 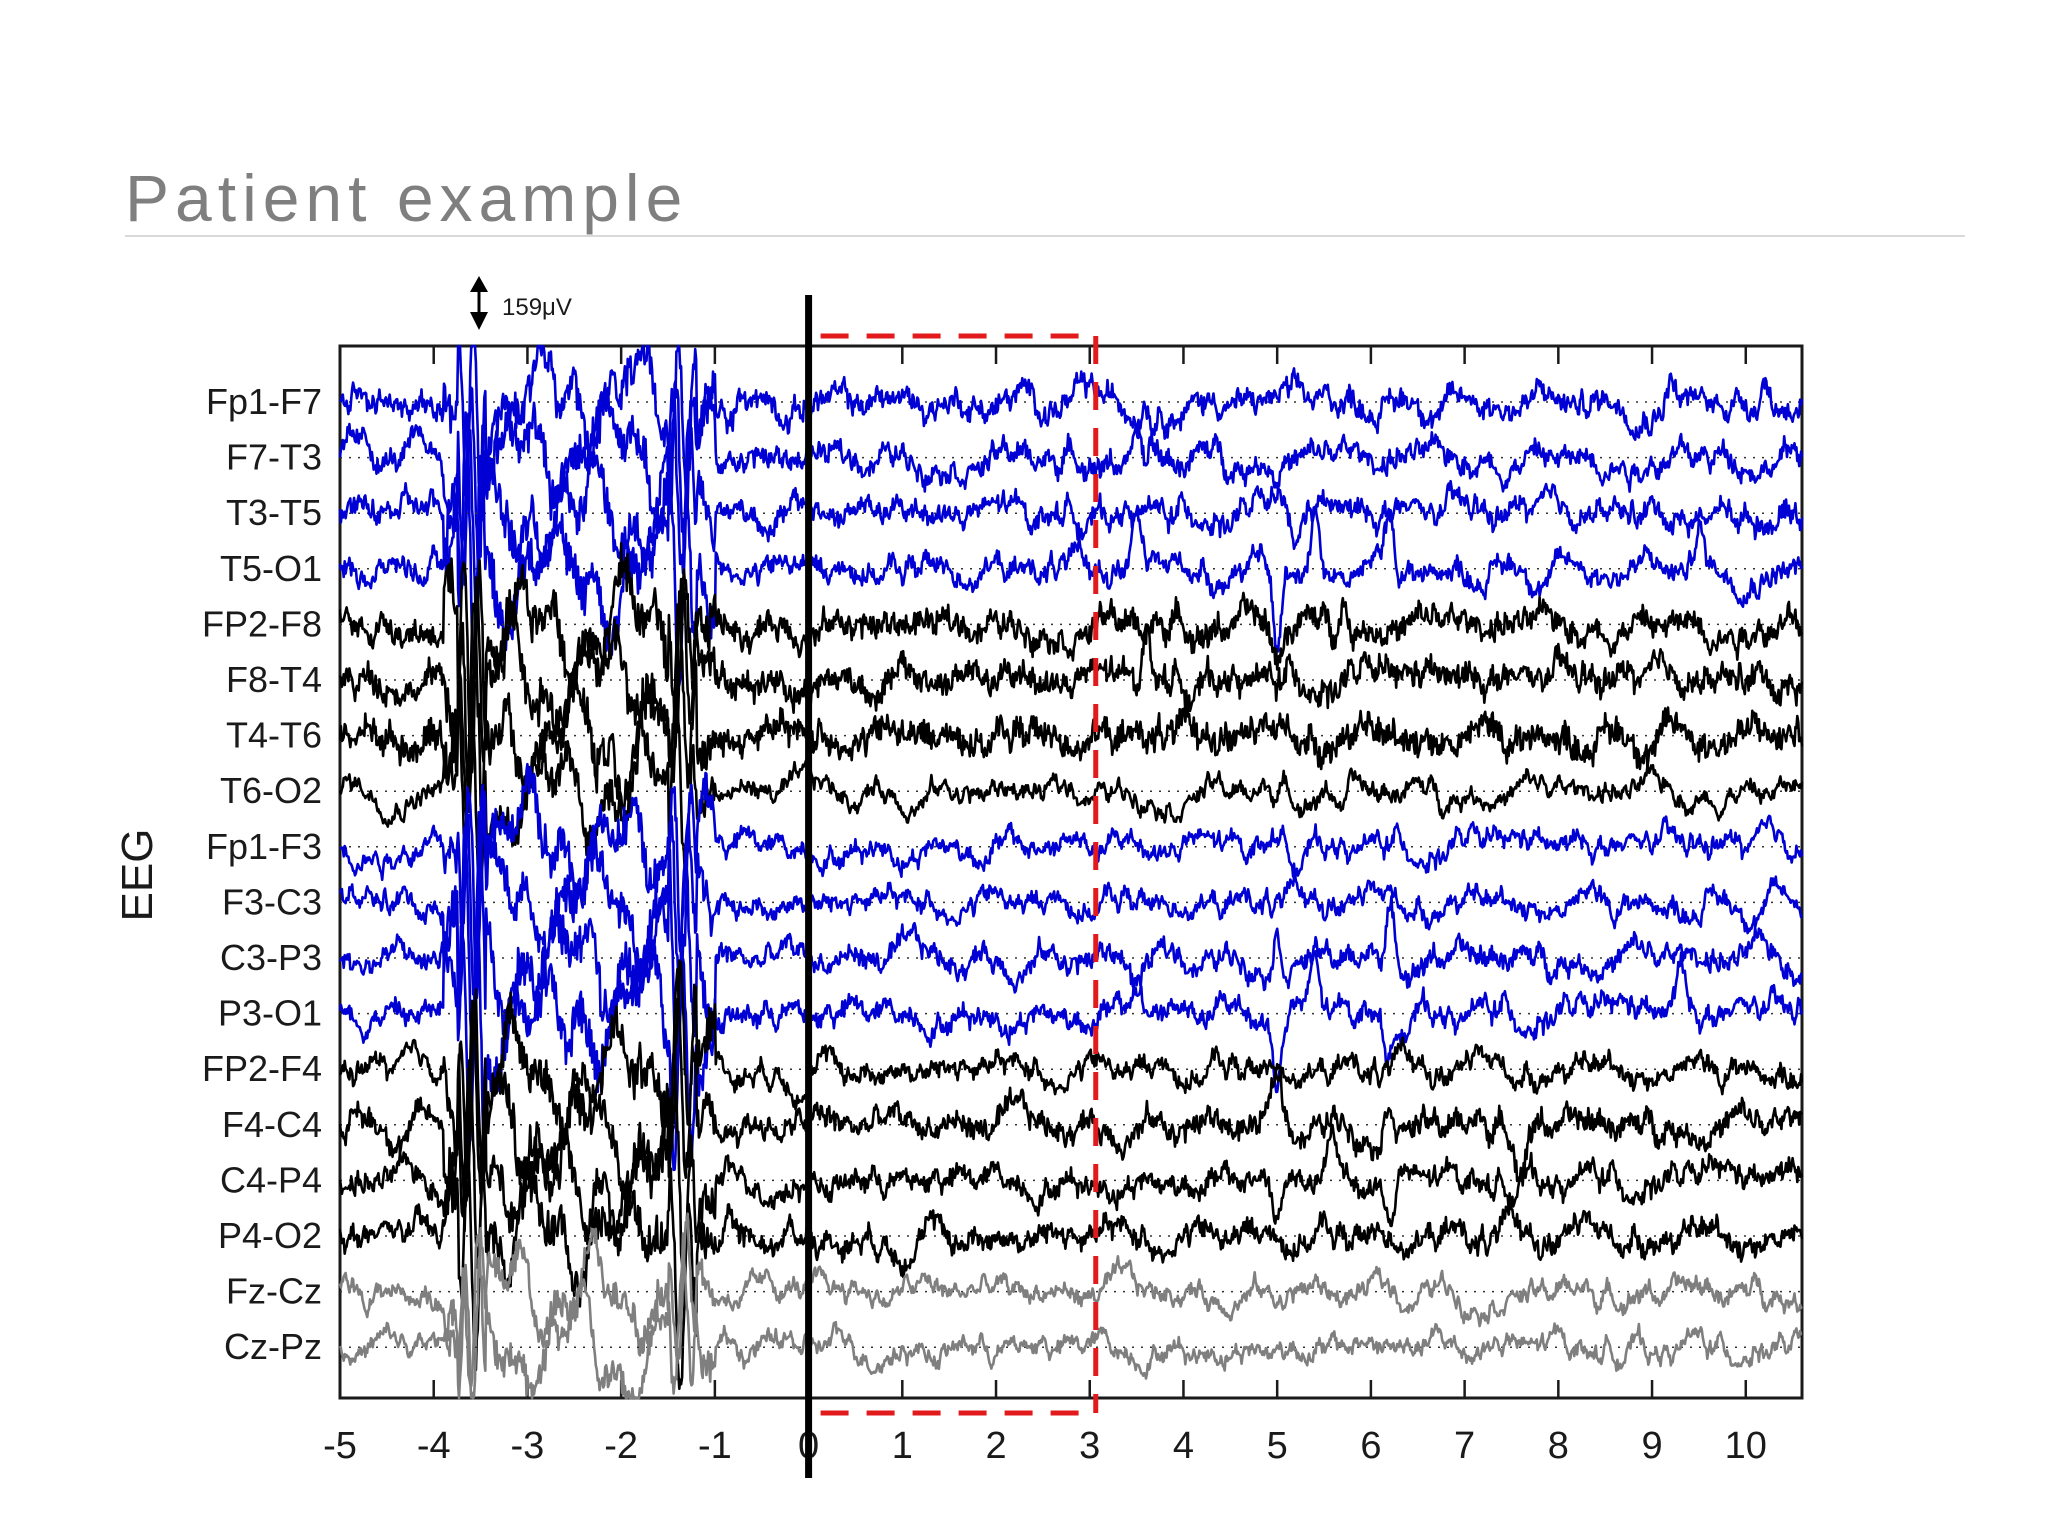 What do you see at coordinates (270, 1013) in the screenshot?
I see `channel-label: P3-O1` at bounding box center [270, 1013].